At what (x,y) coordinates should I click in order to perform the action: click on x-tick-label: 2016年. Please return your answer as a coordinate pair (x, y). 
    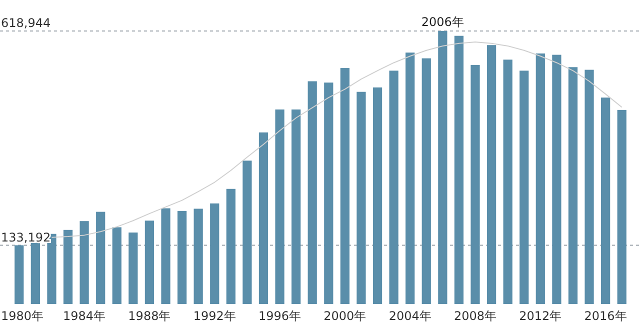
    Looking at the image, I should click on (605, 315).